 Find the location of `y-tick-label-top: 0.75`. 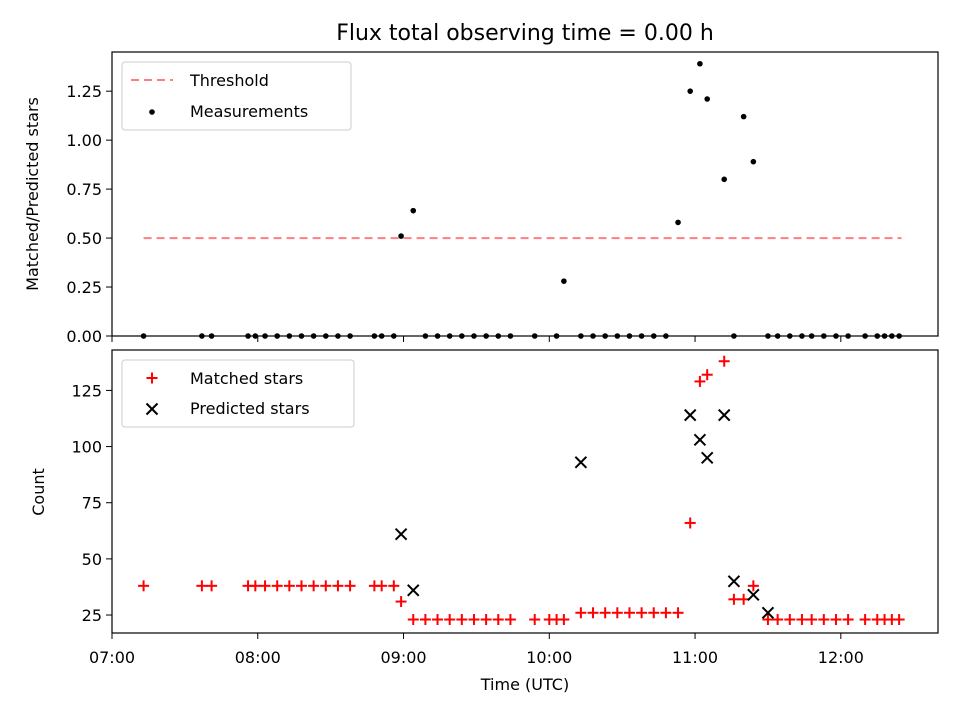

y-tick-label-top: 0.75 is located at coordinates (84, 189).